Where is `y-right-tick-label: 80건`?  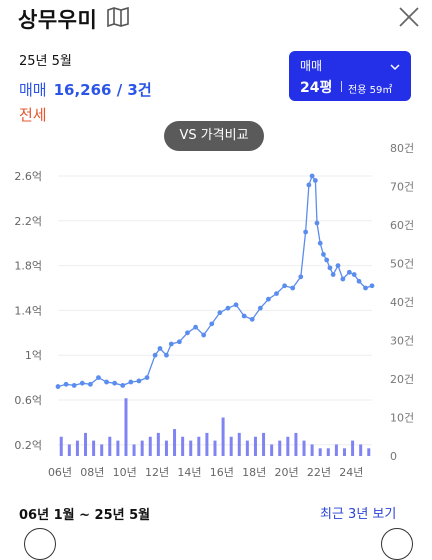
y-right-tick-label: 80건 is located at coordinates (402, 148).